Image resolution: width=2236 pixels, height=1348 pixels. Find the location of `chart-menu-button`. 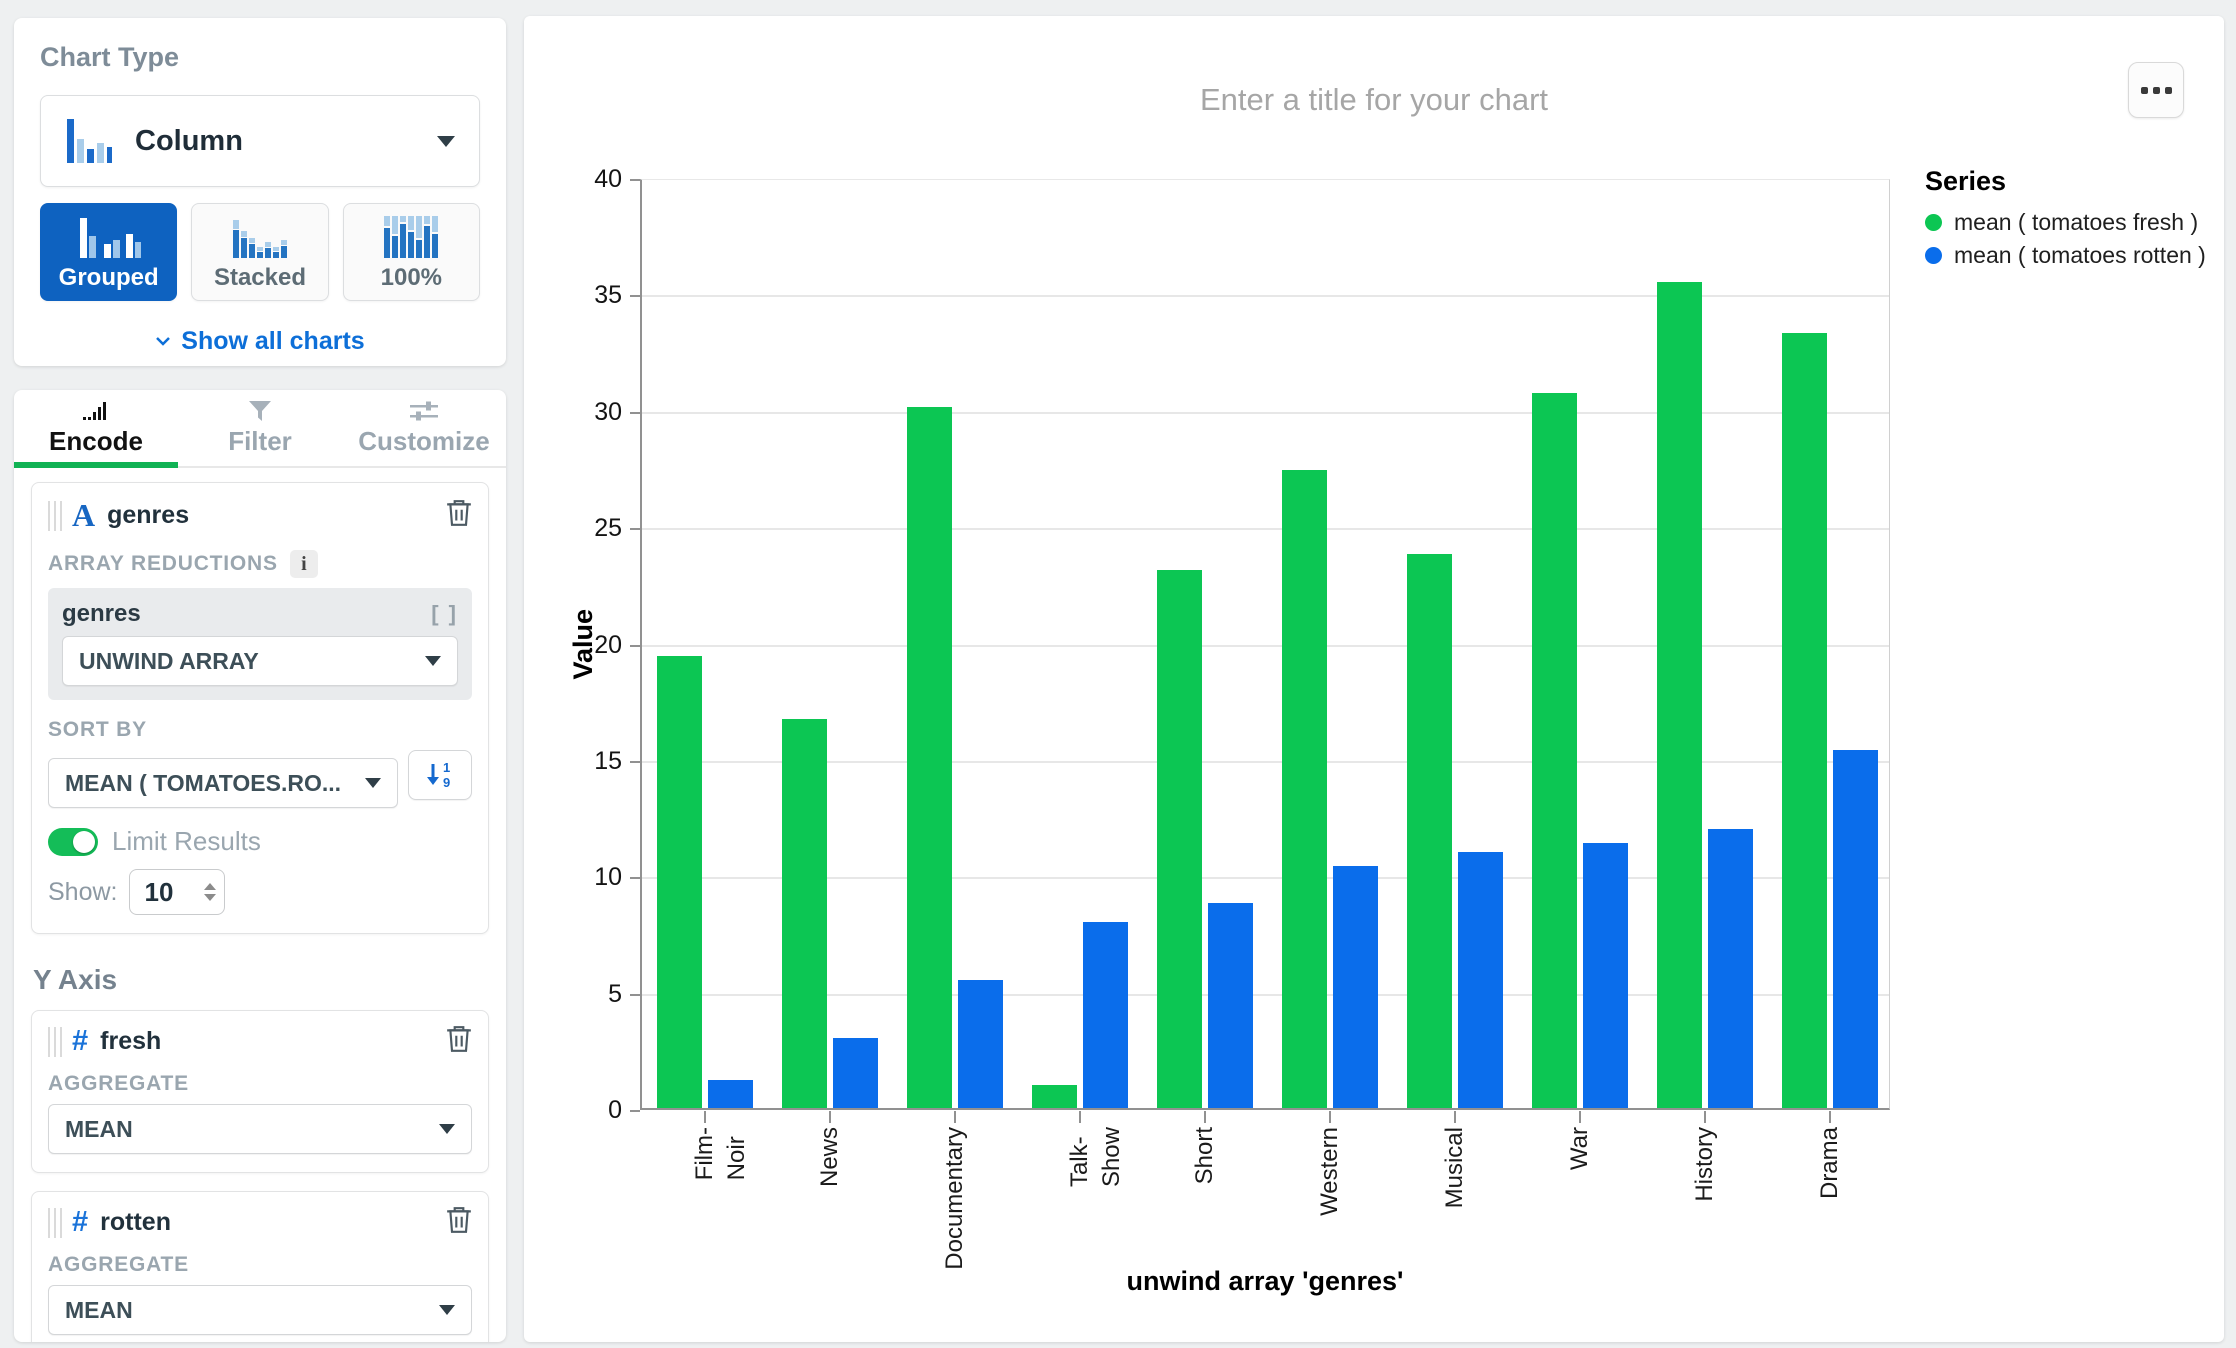

chart-menu-button is located at coordinates (2156, 90).